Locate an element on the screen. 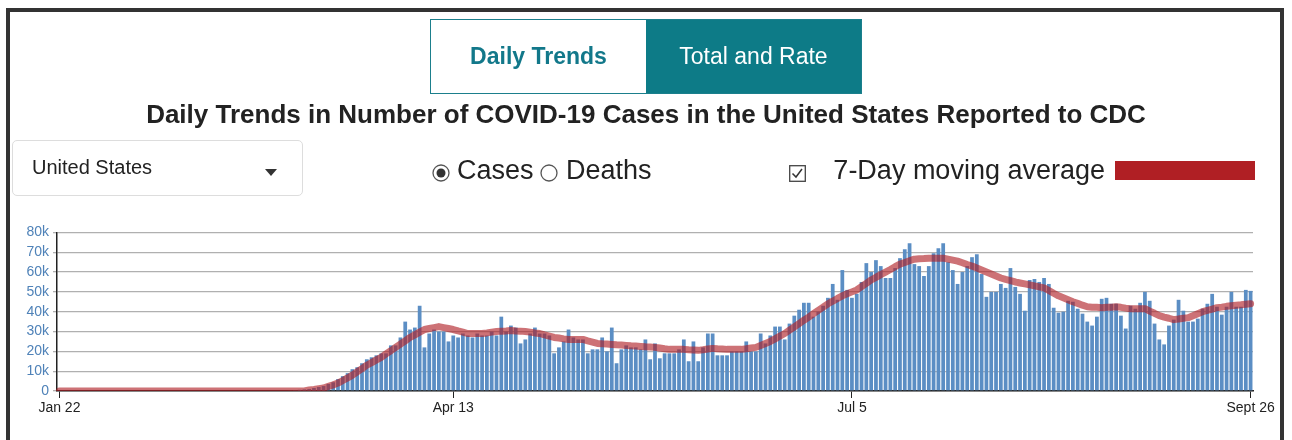 The image size is (1292, 440). y-tick-label: 60k is located at coordinates (38, 270).